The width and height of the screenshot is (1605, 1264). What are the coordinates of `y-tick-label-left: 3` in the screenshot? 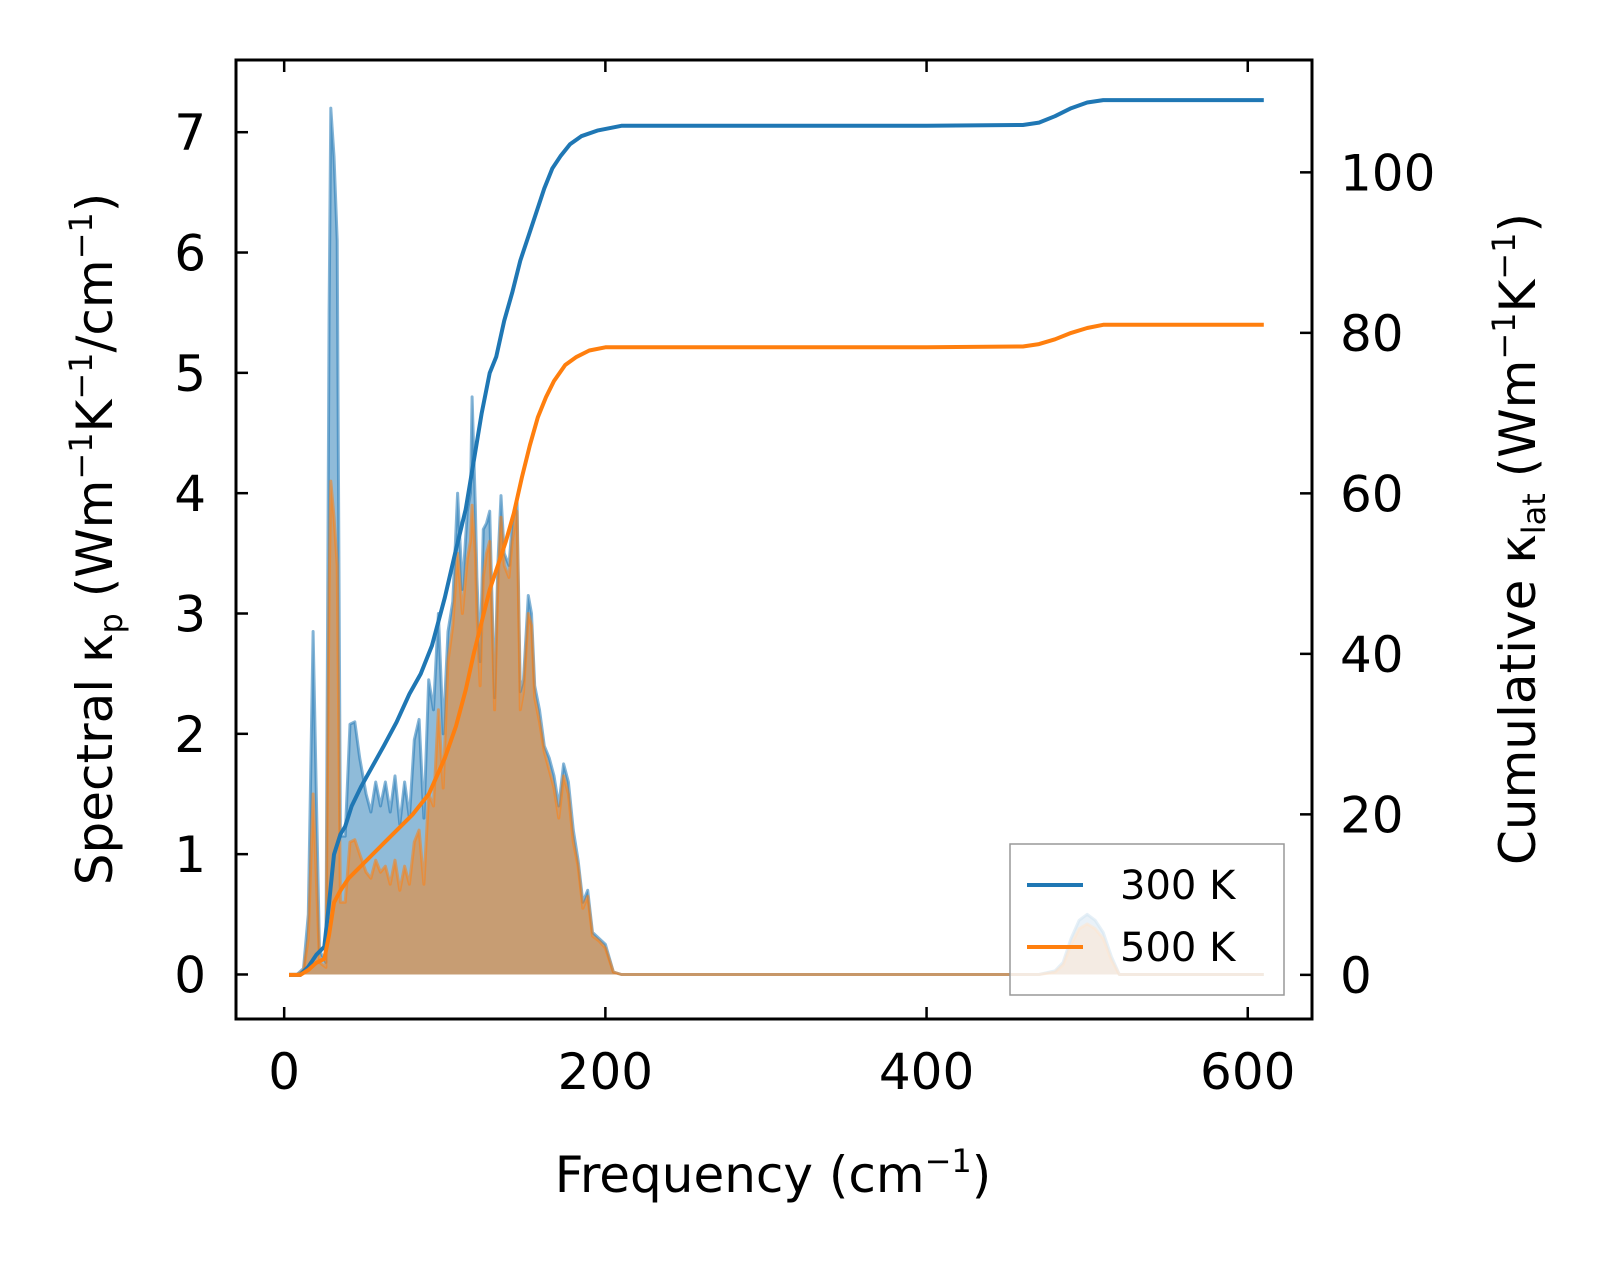 It's located at (190, 615).